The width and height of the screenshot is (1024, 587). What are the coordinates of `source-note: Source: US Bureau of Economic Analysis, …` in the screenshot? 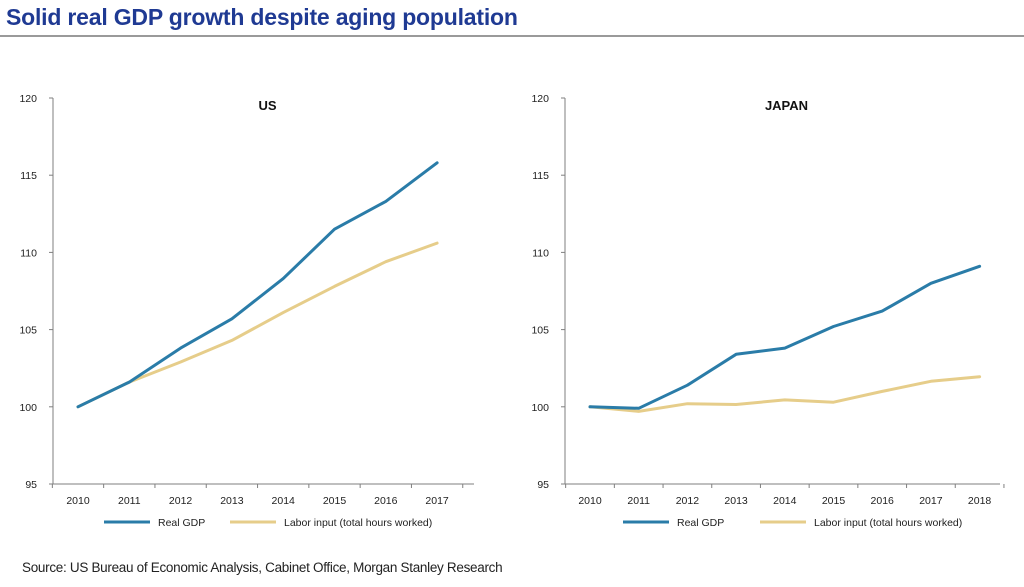 It's located at (262, 567).